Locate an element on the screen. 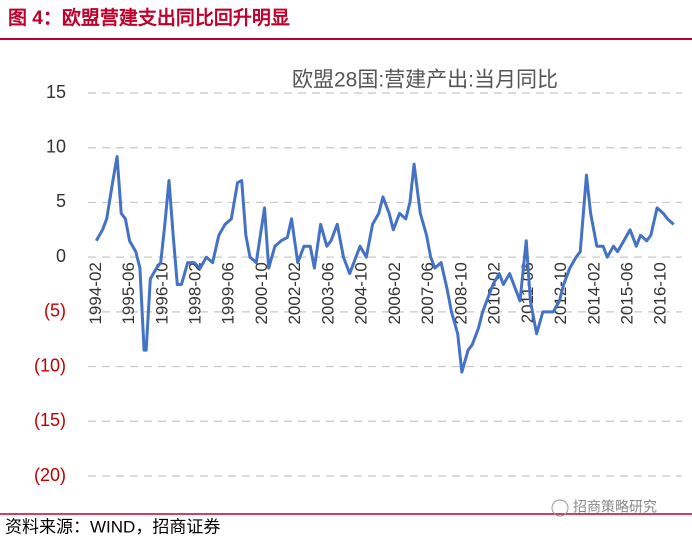  y-tick-label: 10 is located at coordinates (56, 146).